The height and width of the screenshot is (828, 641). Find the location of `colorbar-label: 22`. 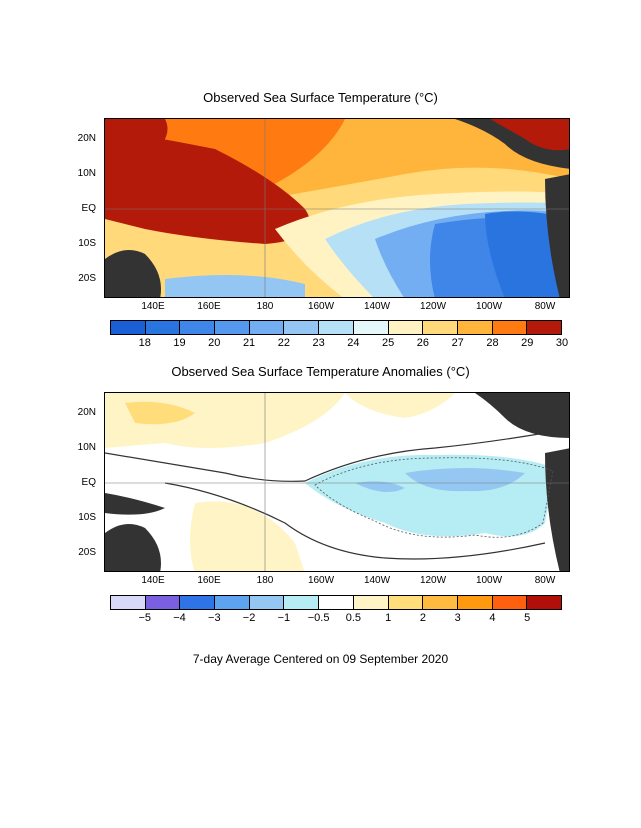

colorbar-label: 22 is located at coordinates (283, 343).